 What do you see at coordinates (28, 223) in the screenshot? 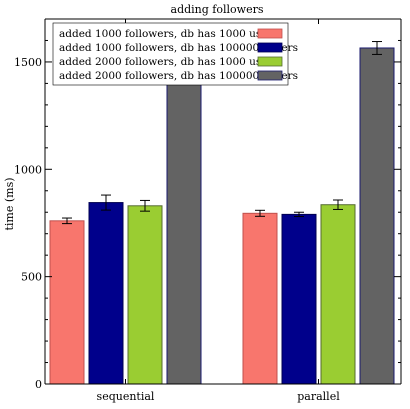
I see `y-tick-labels: 0 500 1000 1500` at bounding box center [28, 223].